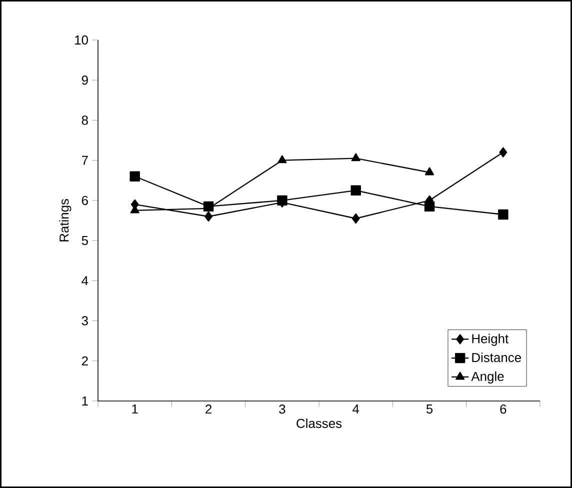 The width and height of the screenshot is (572, 488). I want to click on legend-label: Height, so click(490, 340).